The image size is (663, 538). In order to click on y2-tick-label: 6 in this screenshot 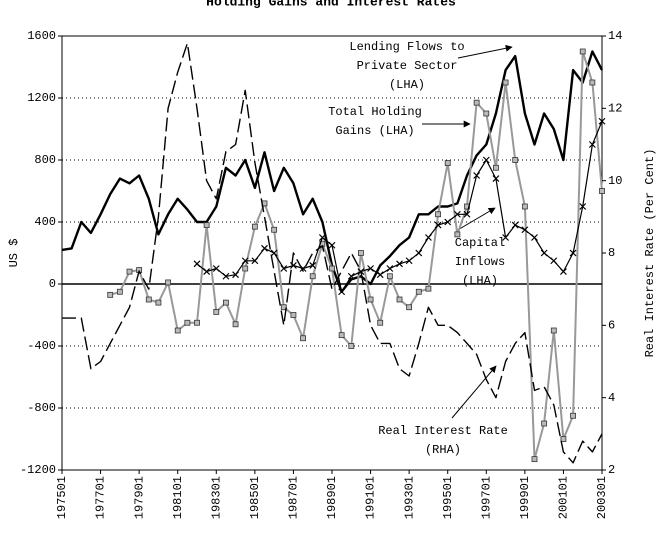, I will do `click(611, 326)`.